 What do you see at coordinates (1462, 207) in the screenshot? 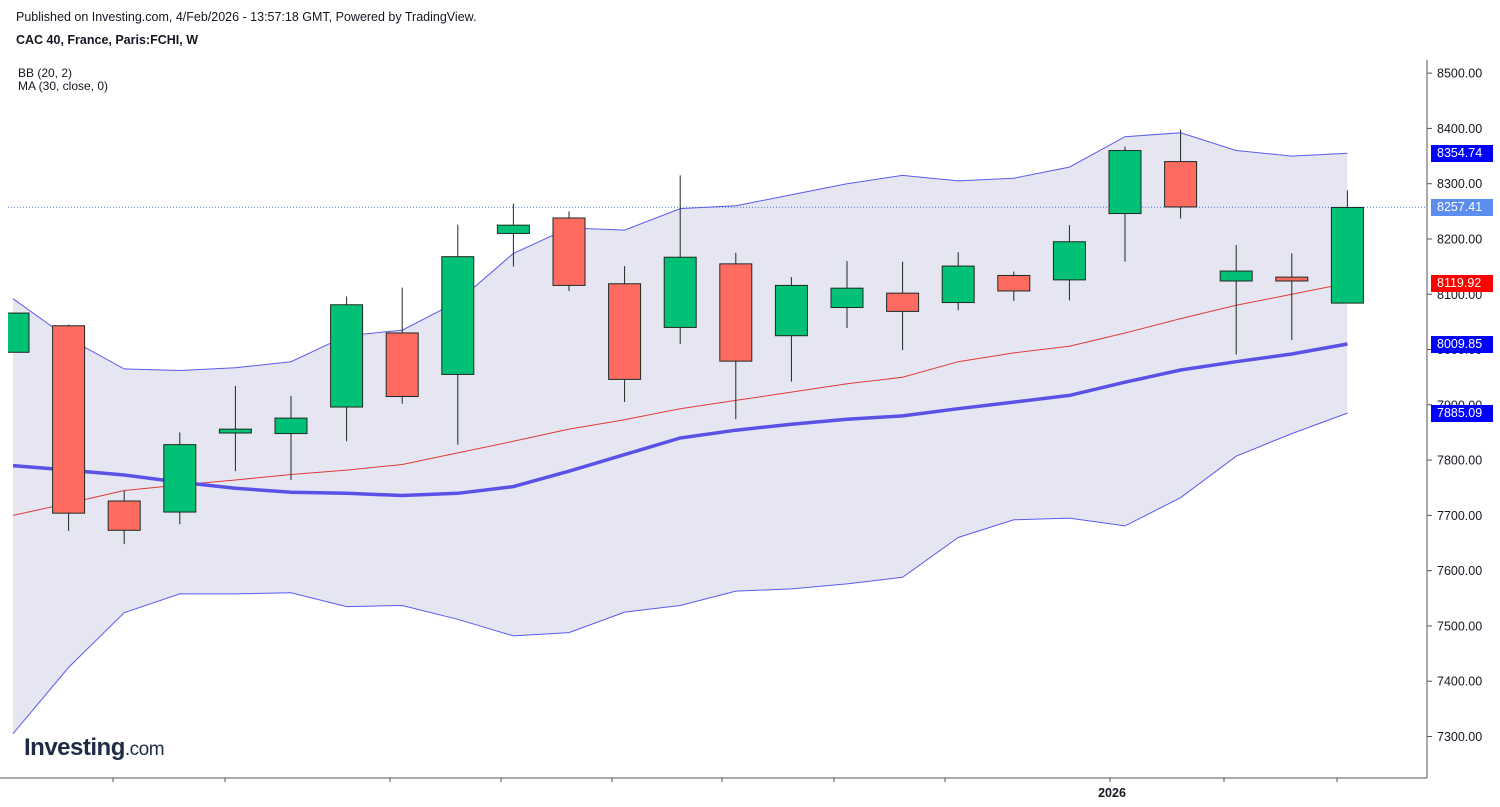
I see `last-price-tag: 8257.41` at bounding box center [1462, 207].